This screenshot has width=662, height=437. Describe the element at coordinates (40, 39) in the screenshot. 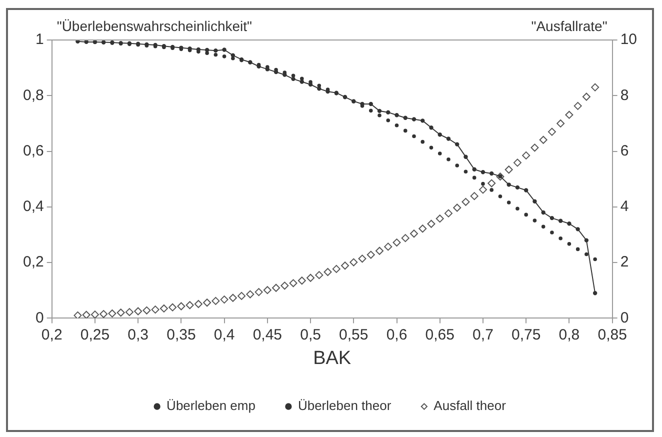

I see `y-tick-label: 1` at that location.